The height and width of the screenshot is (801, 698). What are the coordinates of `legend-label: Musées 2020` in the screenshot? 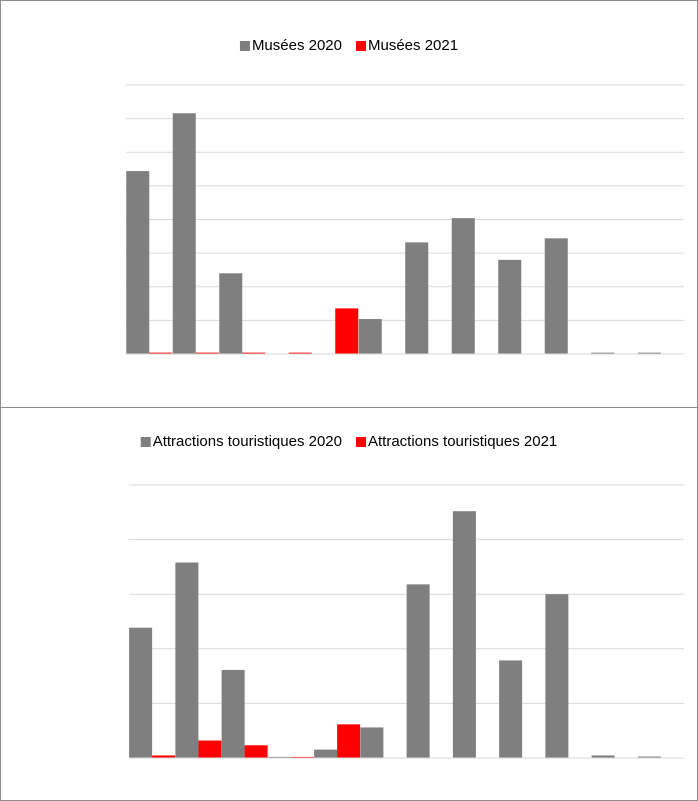 It's located at (297, 45).